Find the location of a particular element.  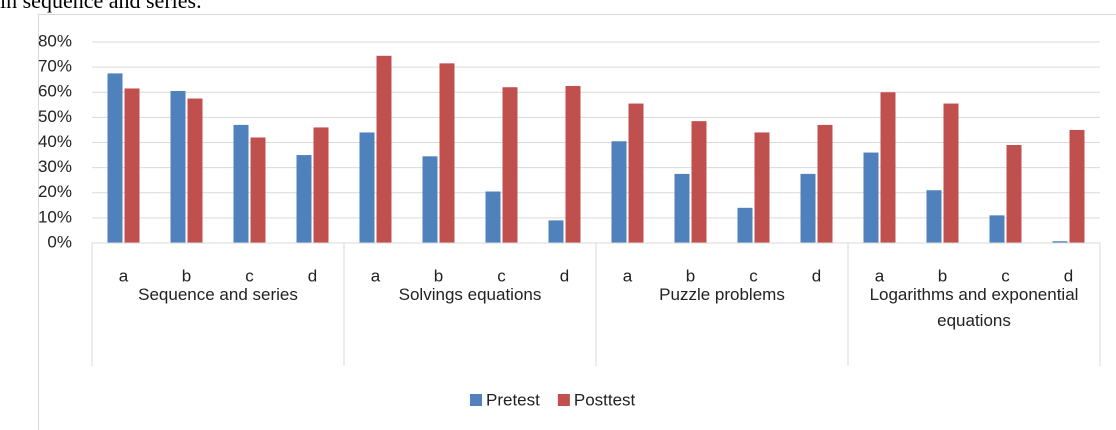

y-tick-label: 10% is located at coordinates (55, 216).